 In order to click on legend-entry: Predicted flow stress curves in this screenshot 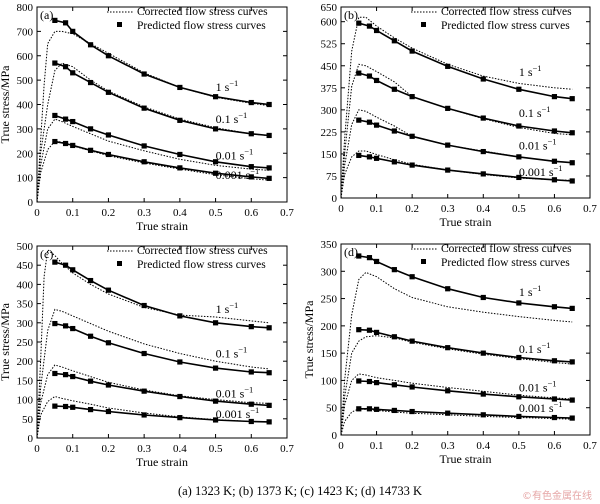, I will do `click(201, 265)`.